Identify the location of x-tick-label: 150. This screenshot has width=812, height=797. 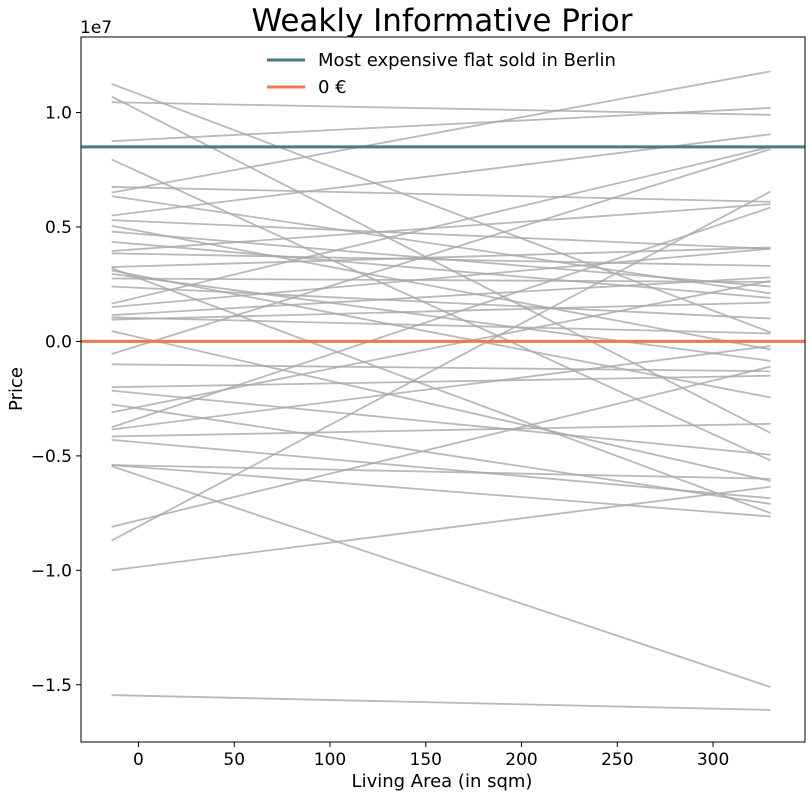
(426, 760).